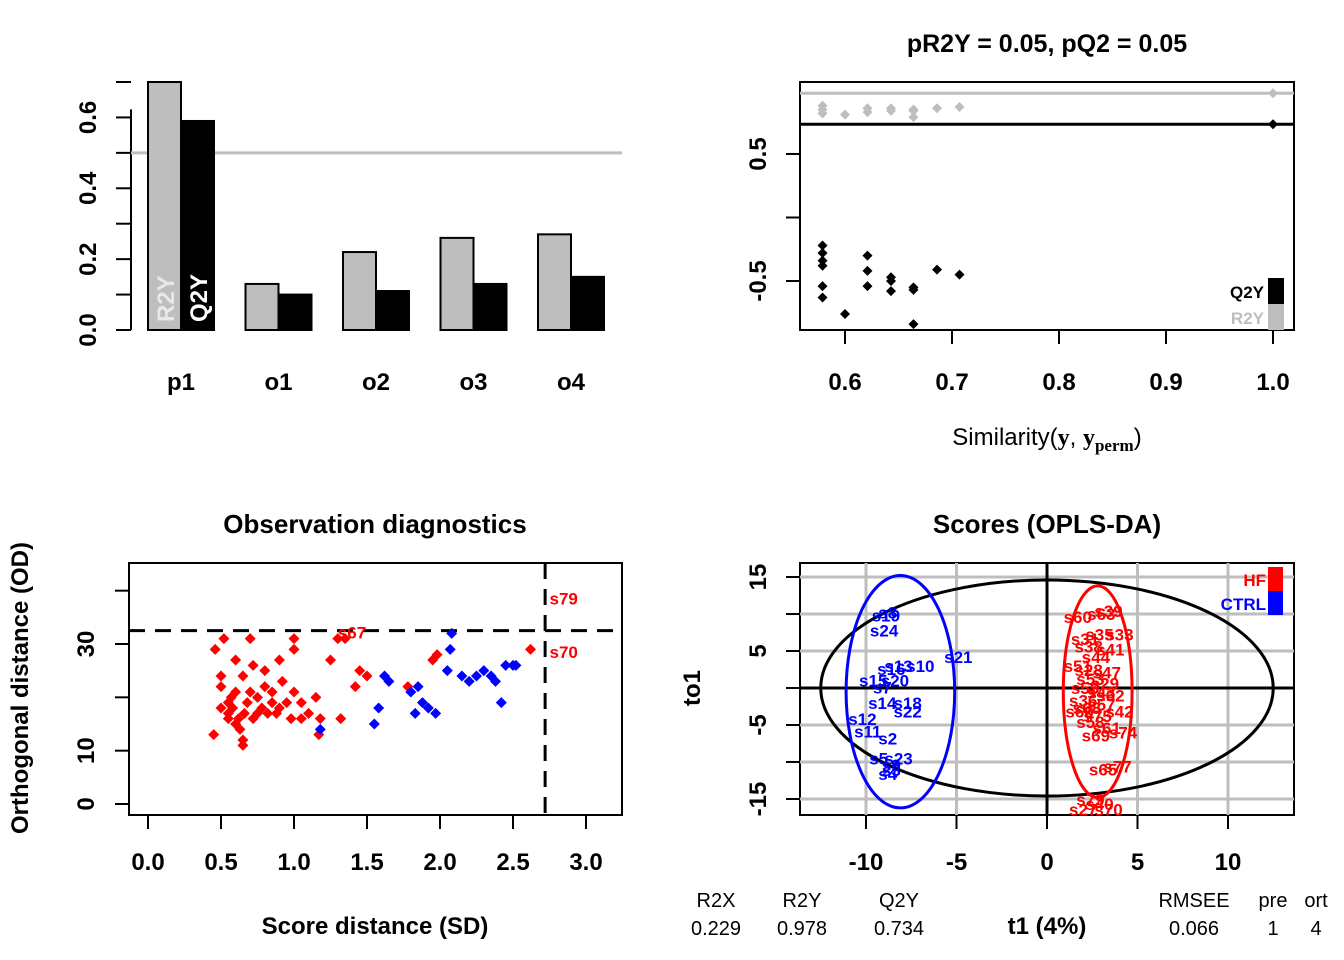 The height and width of the screenshot is (960, 1344). Describe the element at coordinates (1046, 439) in the screenshot. I see `permutation-x-label: Similarity(y, yperm)` at that location.